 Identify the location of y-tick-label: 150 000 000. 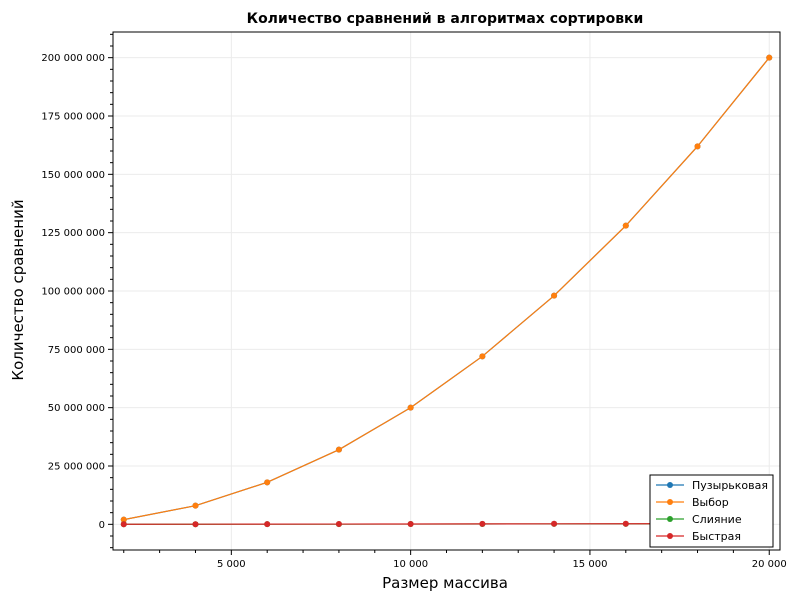
(73, 175).